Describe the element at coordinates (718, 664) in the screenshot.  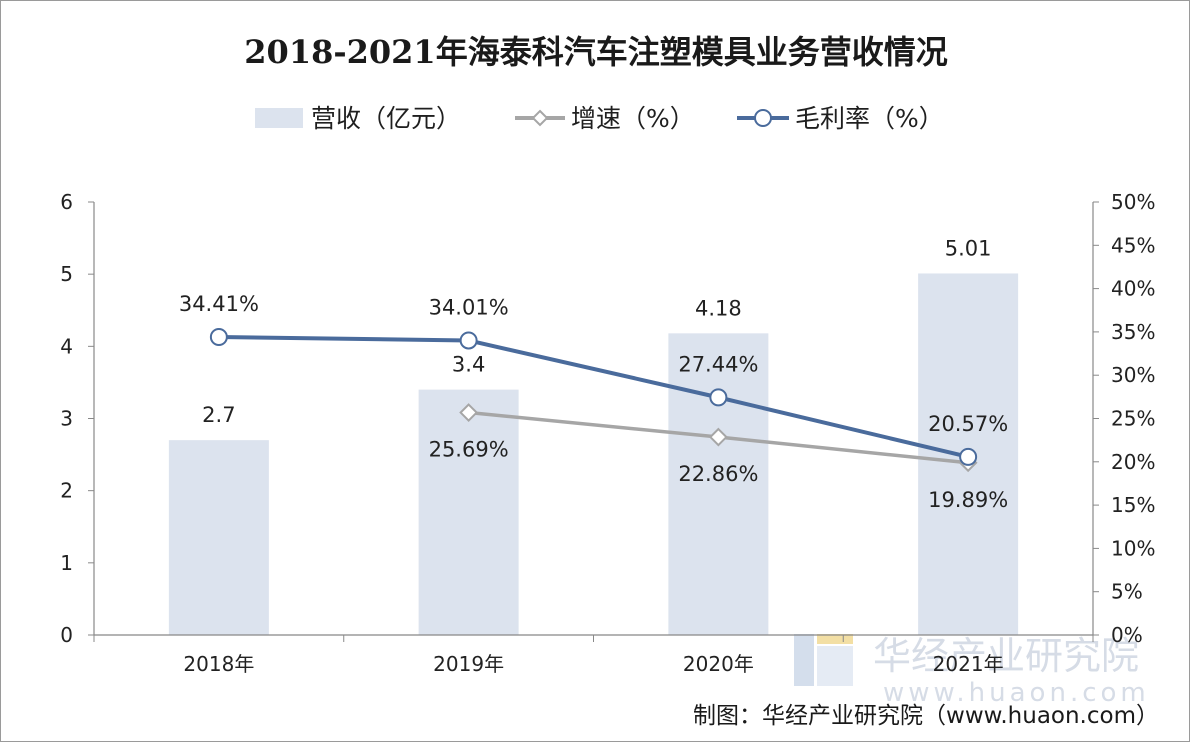
I see `x-tick-label: 2020年` at that location.